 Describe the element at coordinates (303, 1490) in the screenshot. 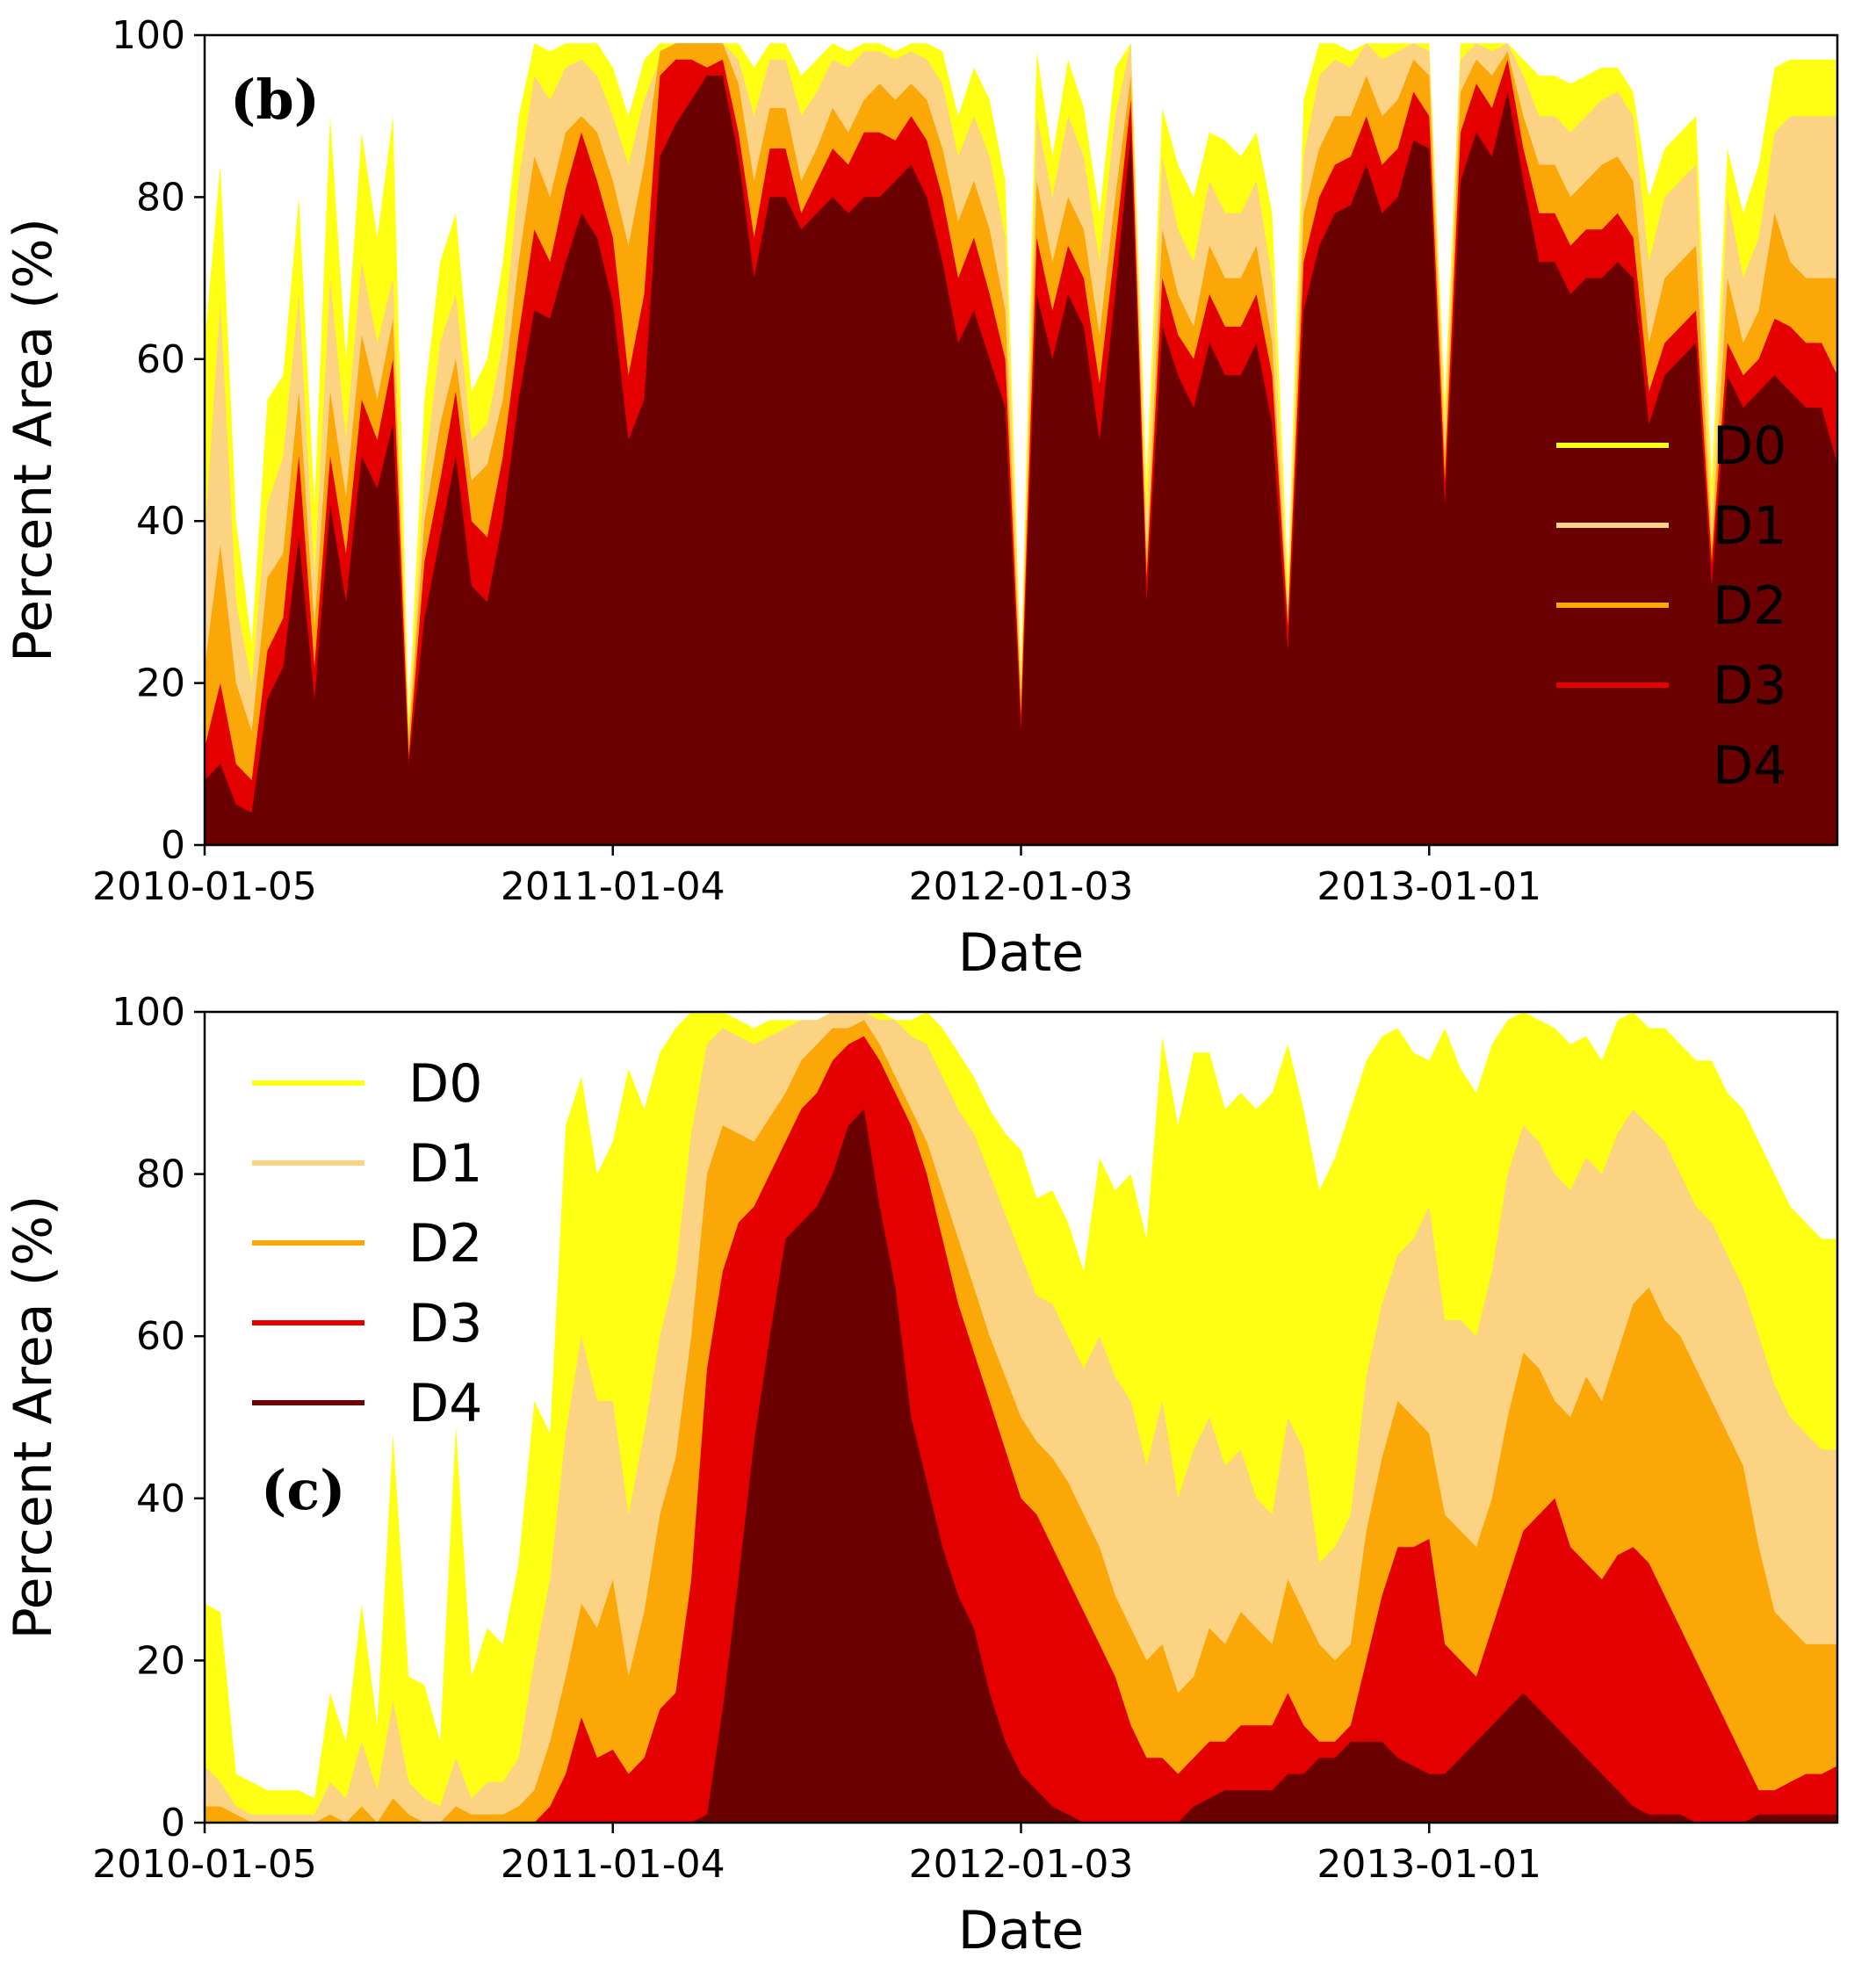

I see `panel-label: (c)` at that location.